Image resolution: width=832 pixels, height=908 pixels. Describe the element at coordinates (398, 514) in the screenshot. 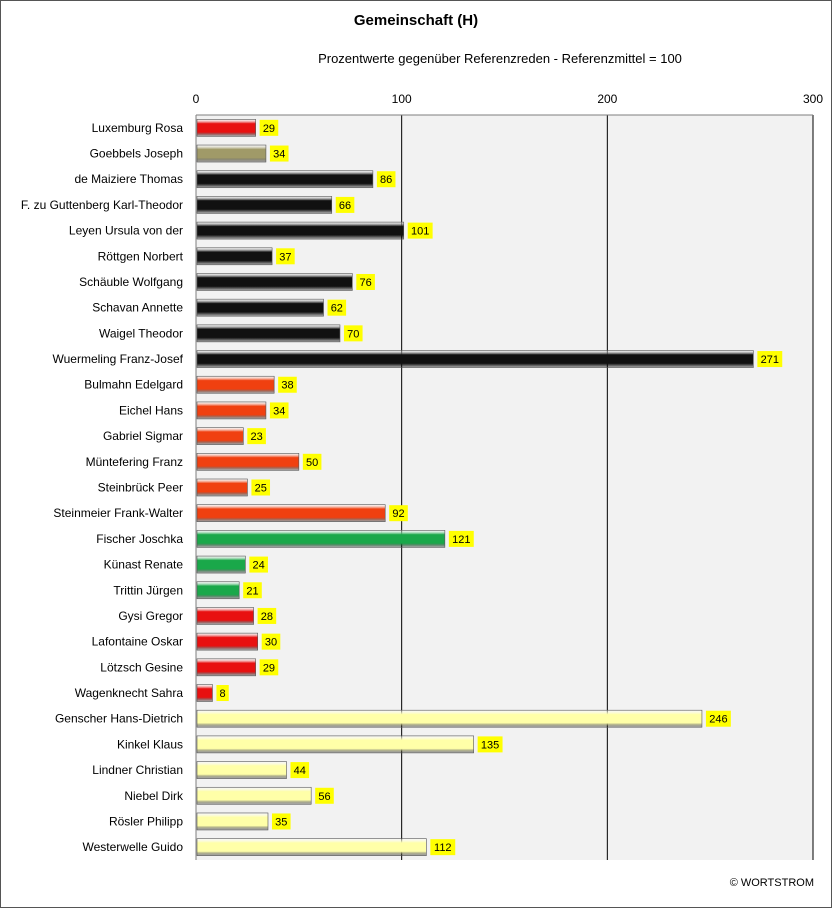

I see `data-label: 92` at that location.